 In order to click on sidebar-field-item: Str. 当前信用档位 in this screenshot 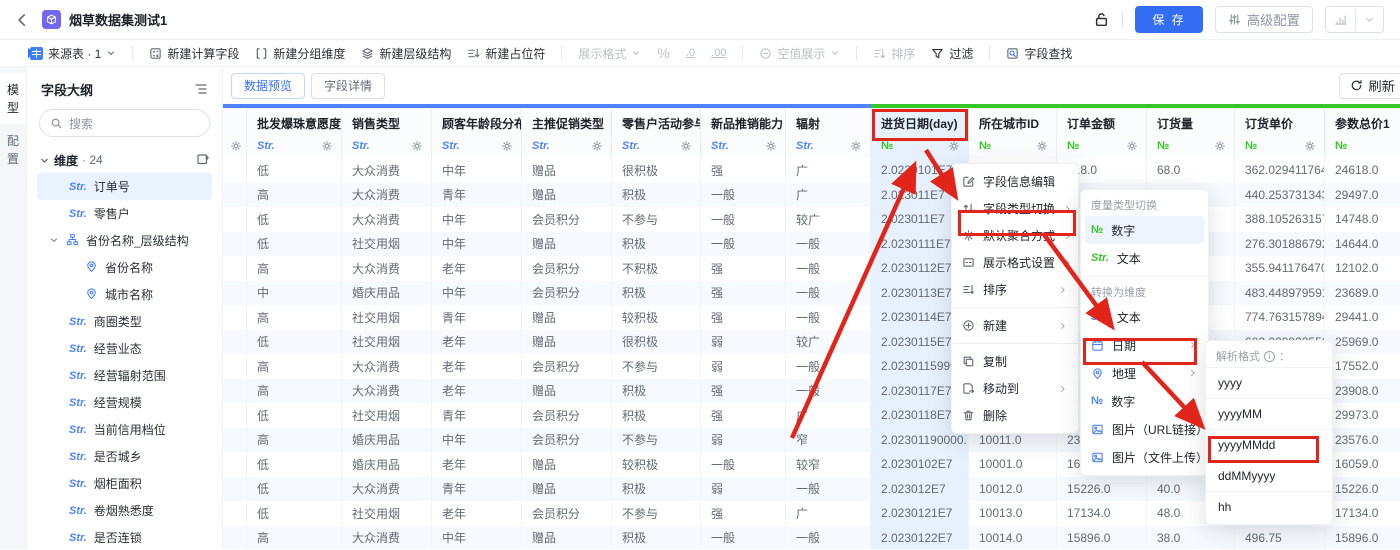, I will do `click(124, 429)`.